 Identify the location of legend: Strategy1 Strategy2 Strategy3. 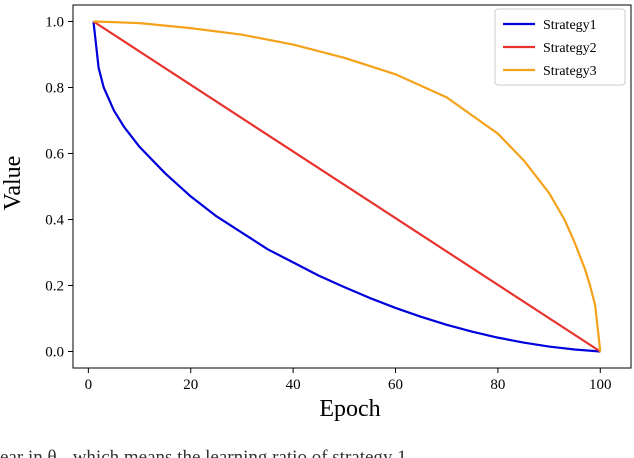
(560, 47).